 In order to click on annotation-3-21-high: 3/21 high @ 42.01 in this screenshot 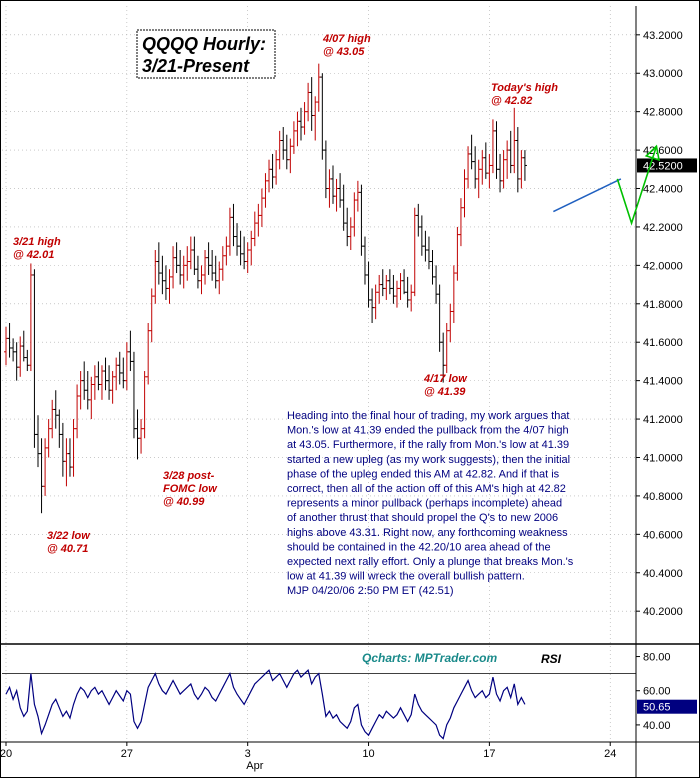, I will do `click(37, 248)`.